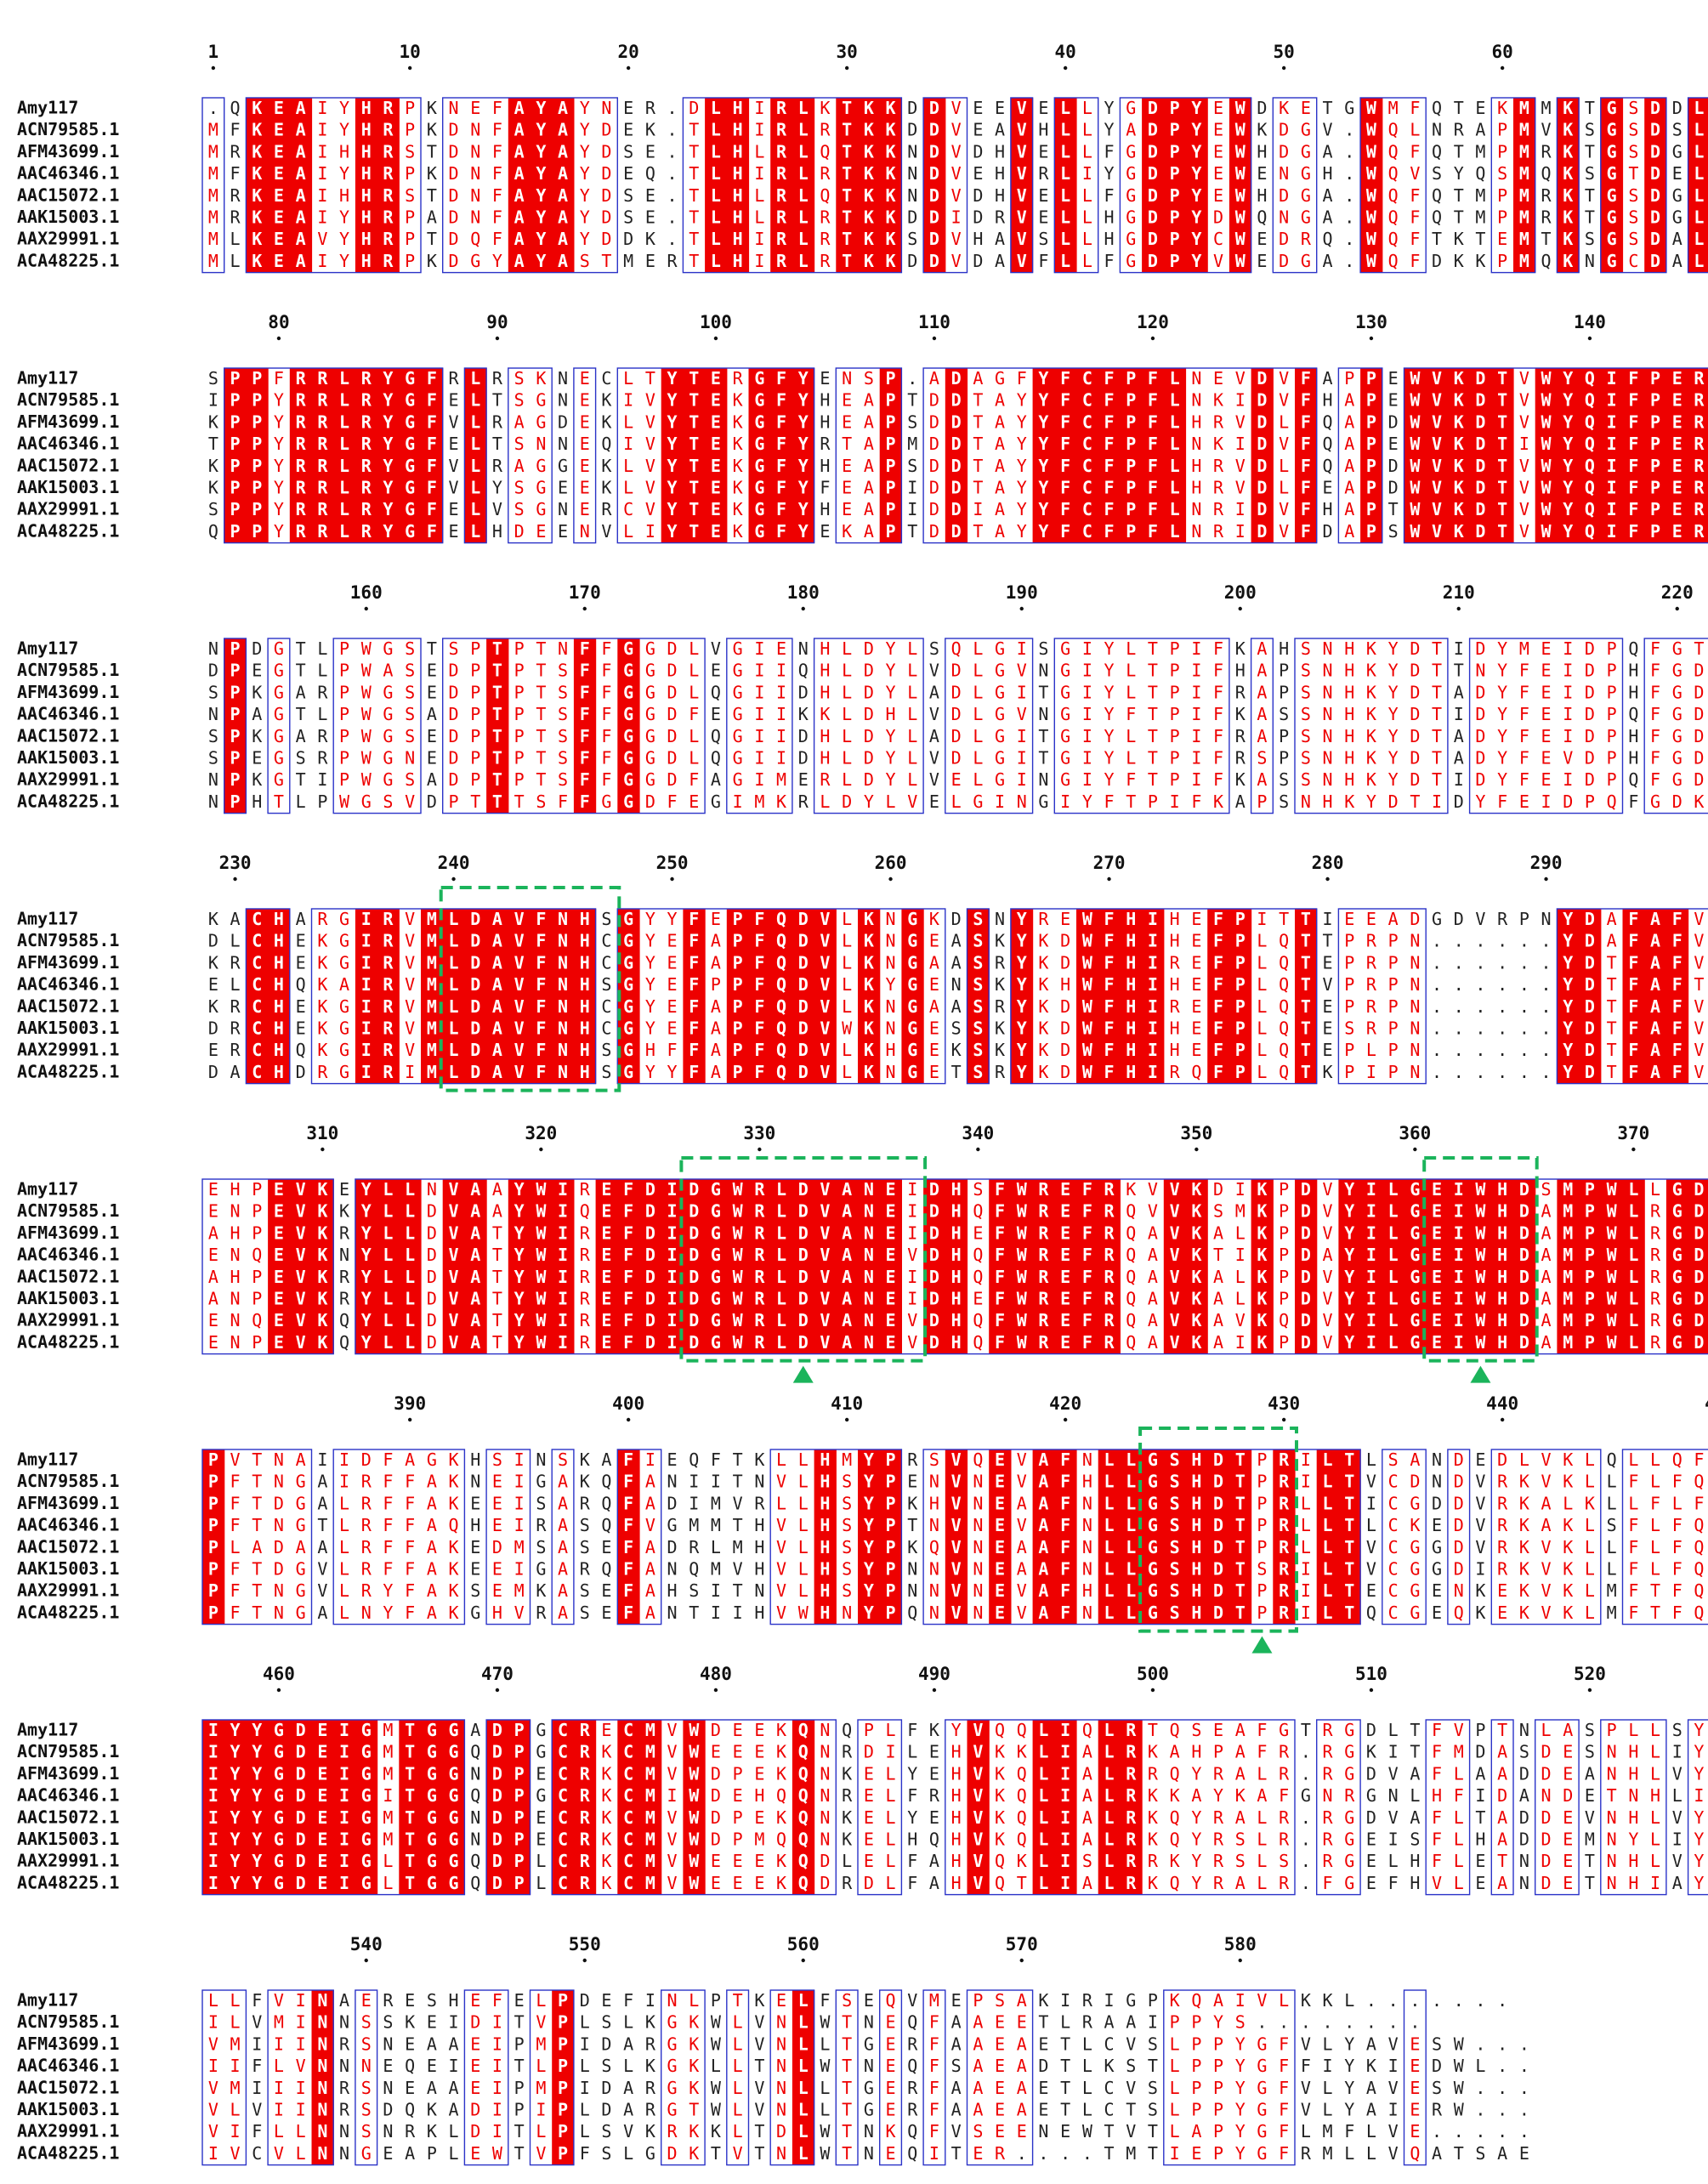 This screenshot has width=1708, height=2184. What do you see at coordinates (541, 1133) in the screenshot?
I see `position-tick-label: 320` at bounding box center [541, 1133].